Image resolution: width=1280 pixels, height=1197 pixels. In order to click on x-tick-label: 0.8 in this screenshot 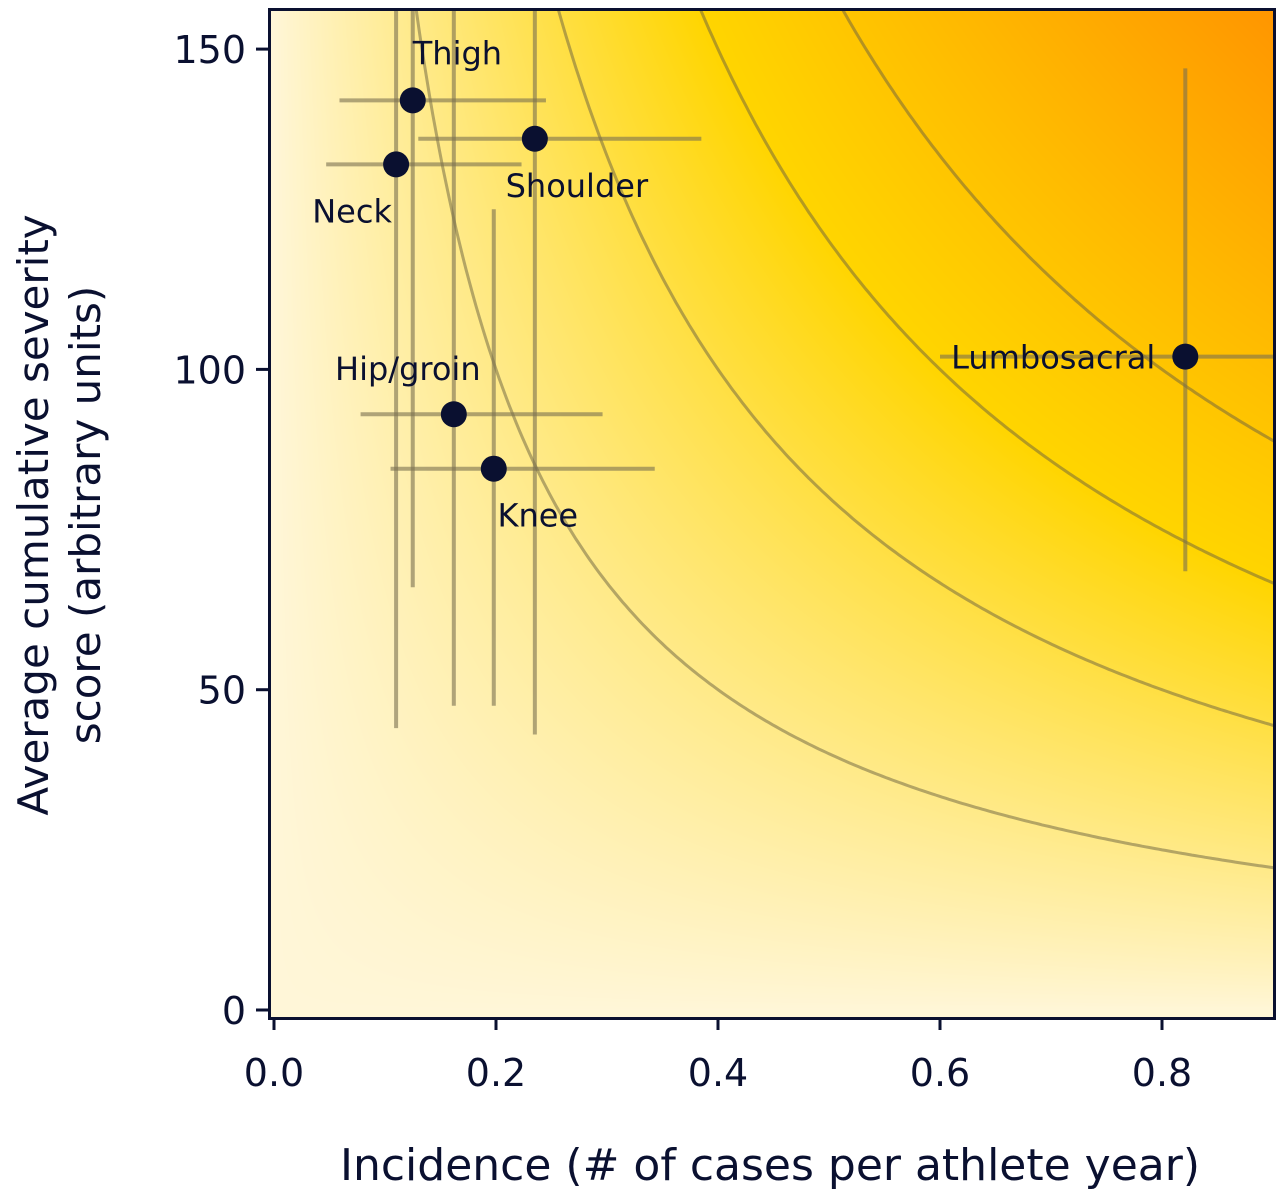, I will do `click(1162, 1073)`.